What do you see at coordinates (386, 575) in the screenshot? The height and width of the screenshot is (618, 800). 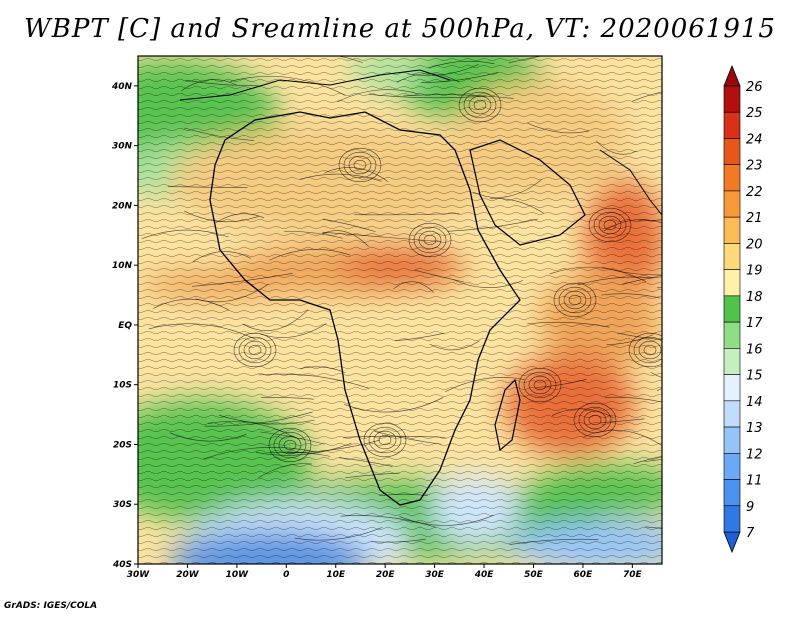 I see `lon-tick-label: 20E` at bounding box center [386, 575].